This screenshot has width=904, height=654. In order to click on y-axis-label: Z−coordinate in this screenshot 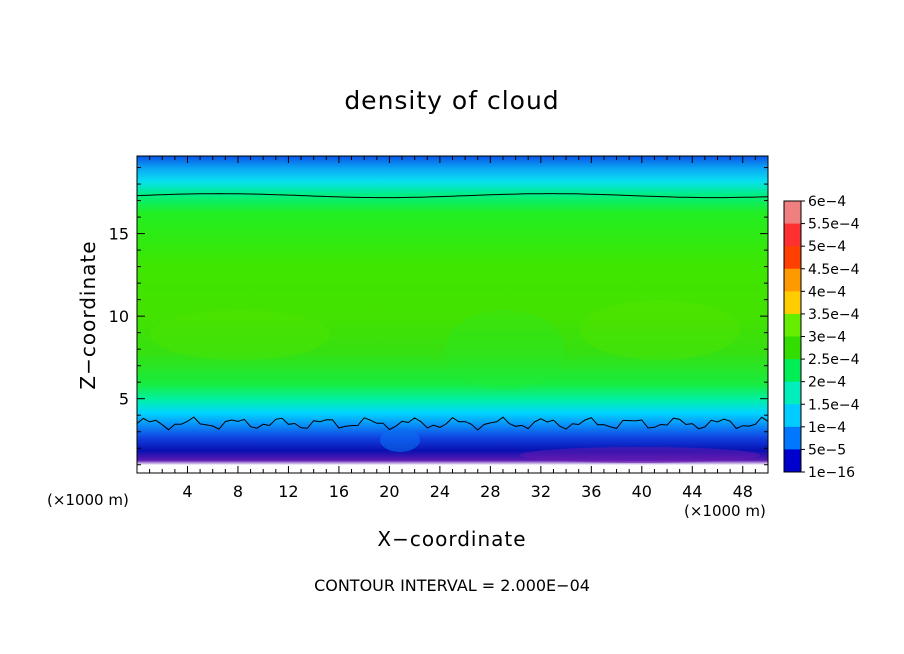, I will do `click(88, 315)`.